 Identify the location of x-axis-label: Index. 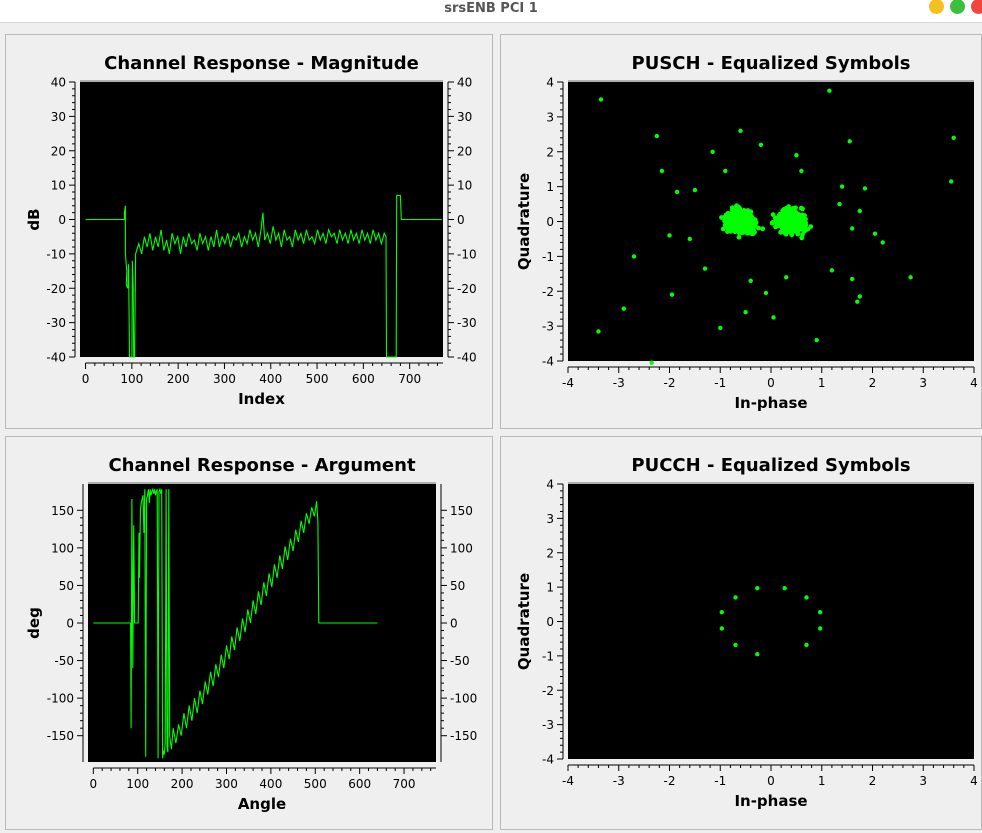
(261, 399).